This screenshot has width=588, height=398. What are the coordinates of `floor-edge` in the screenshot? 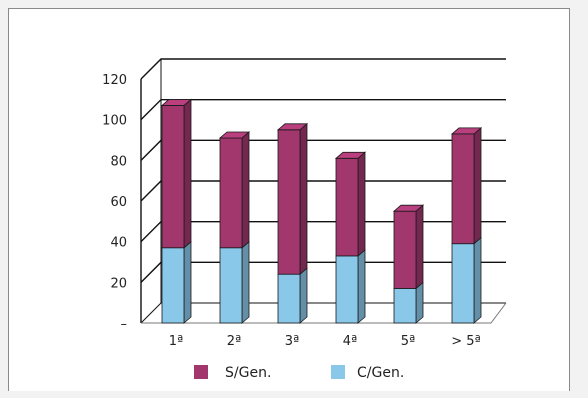 It's located at (324, 313).